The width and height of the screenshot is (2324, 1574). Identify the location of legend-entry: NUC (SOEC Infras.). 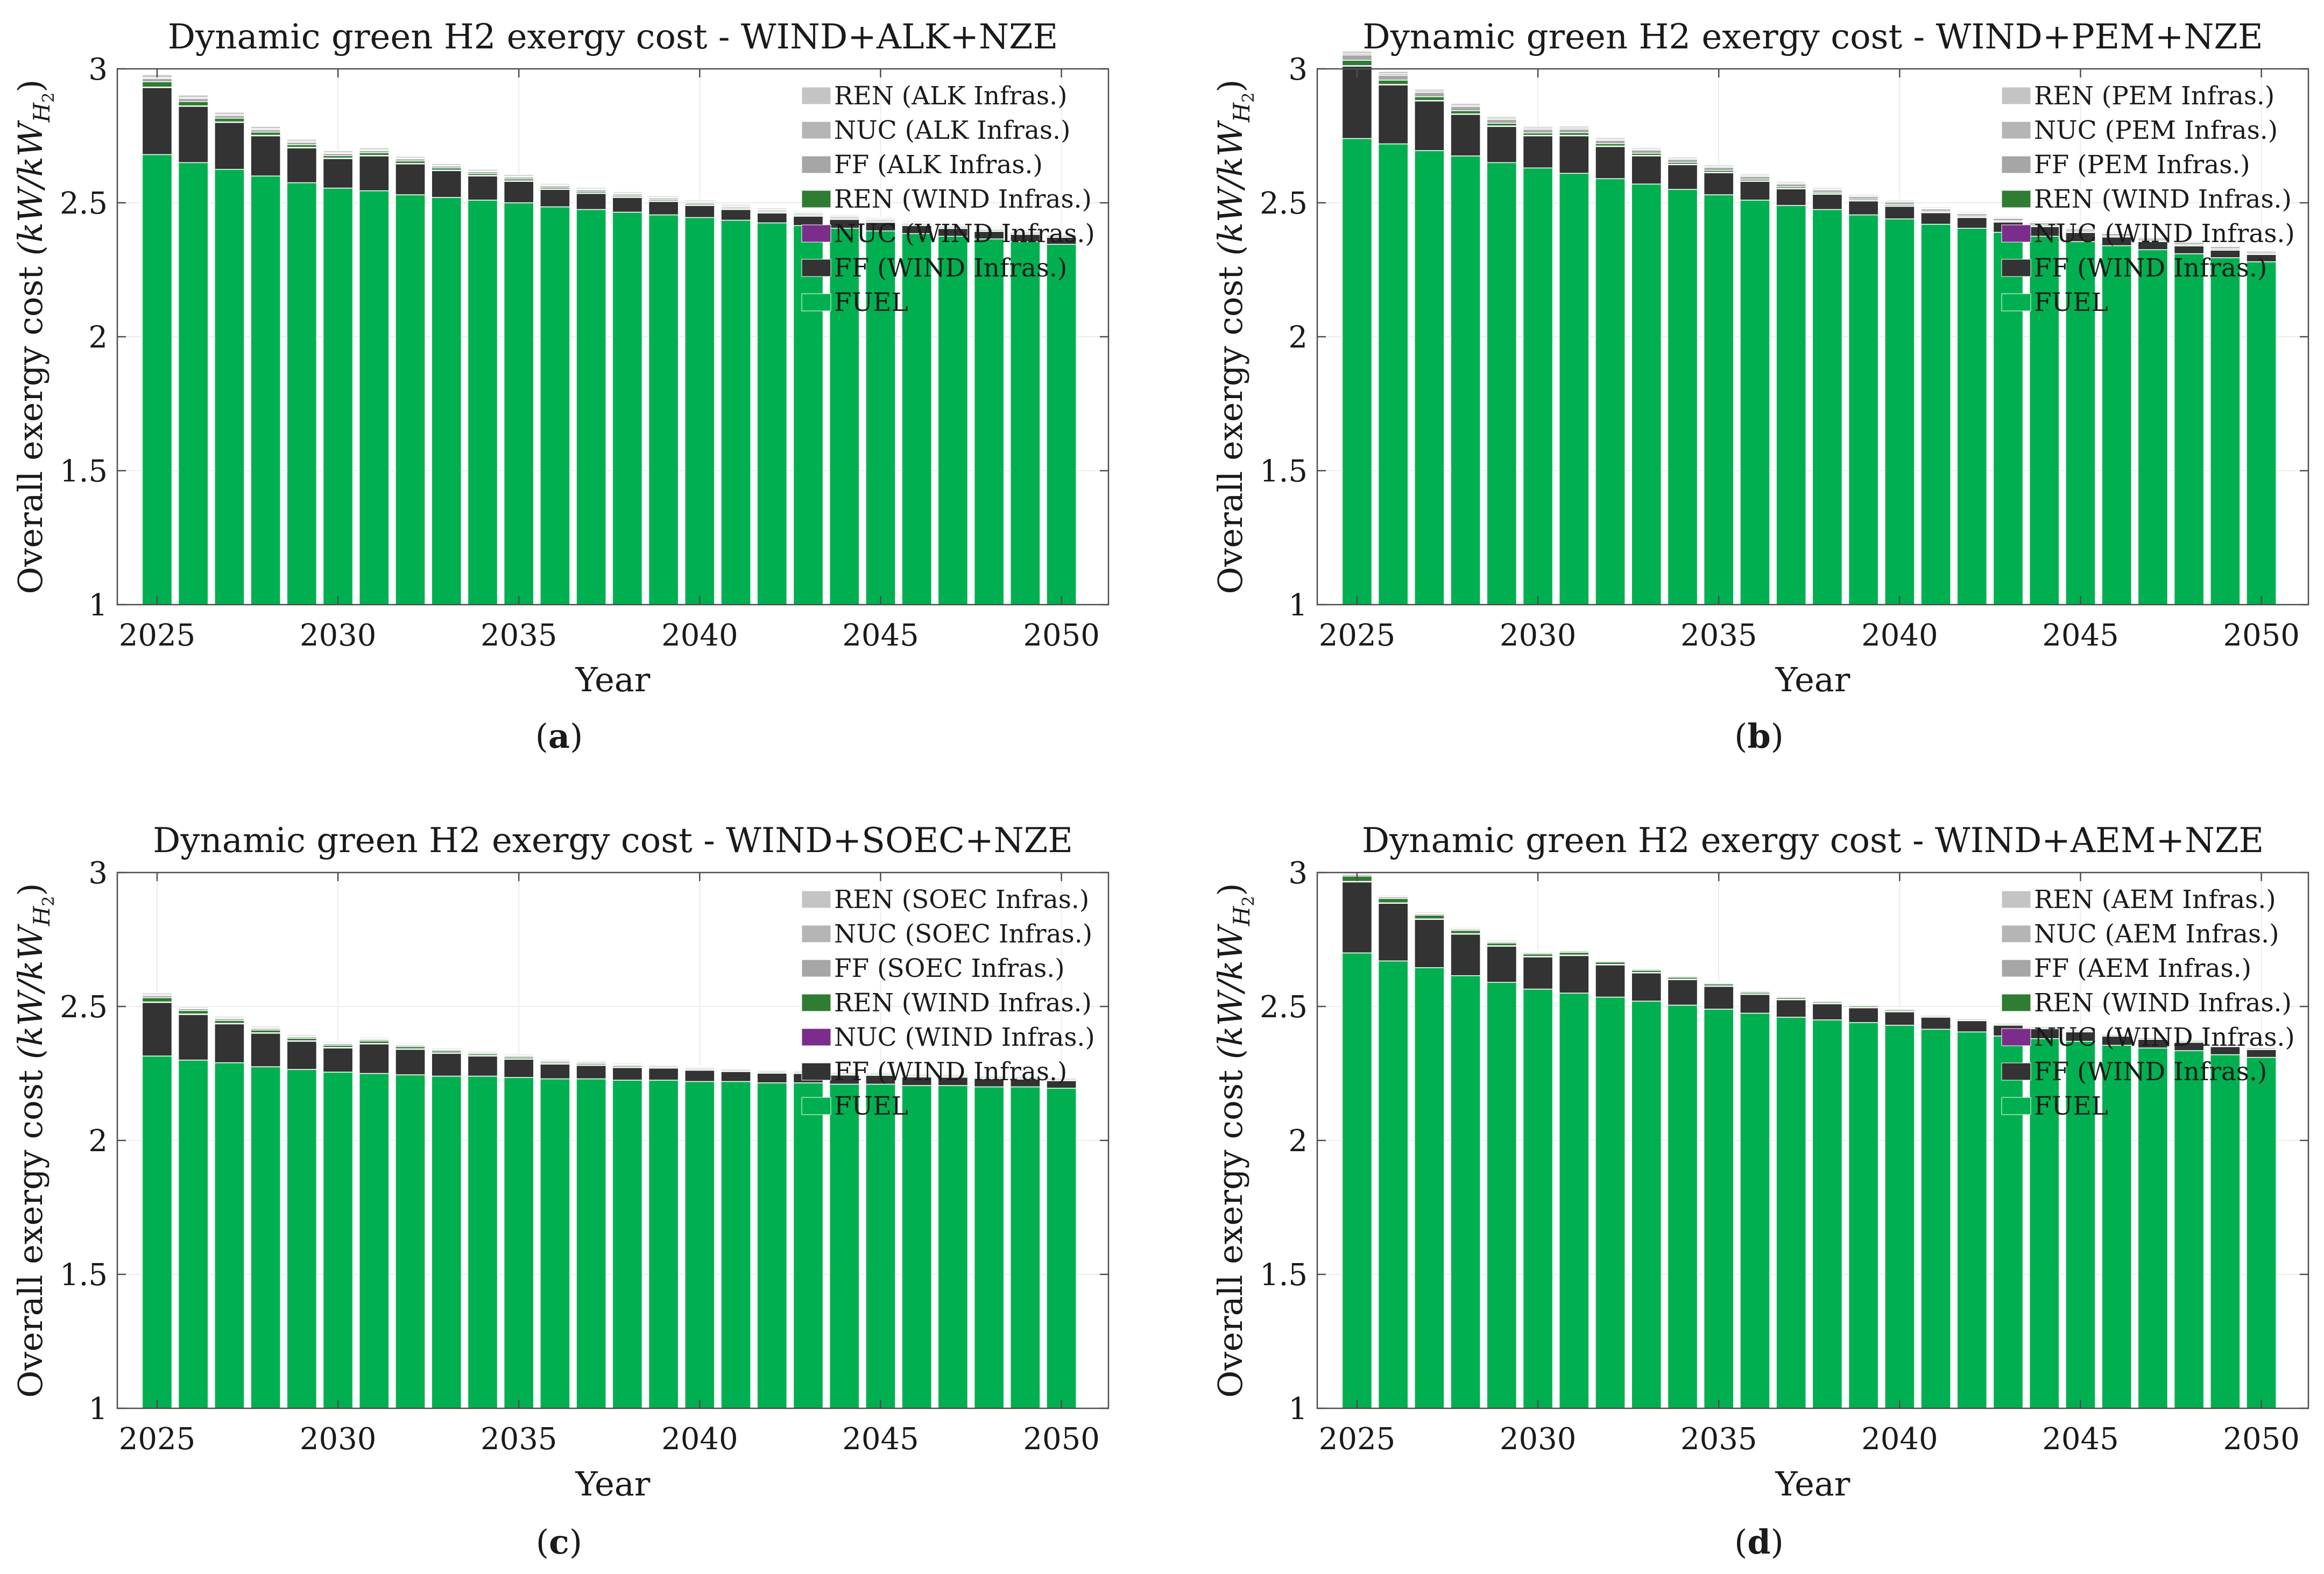
(963, 934).